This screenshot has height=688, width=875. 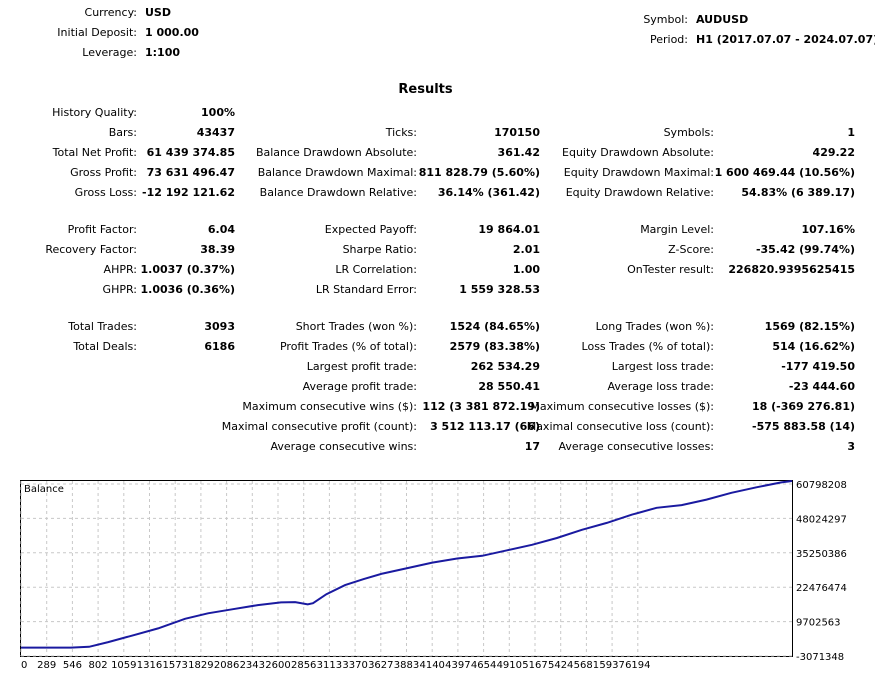 I want to click on total-deals-label: Total Deals:, so click(x=105, y=346).